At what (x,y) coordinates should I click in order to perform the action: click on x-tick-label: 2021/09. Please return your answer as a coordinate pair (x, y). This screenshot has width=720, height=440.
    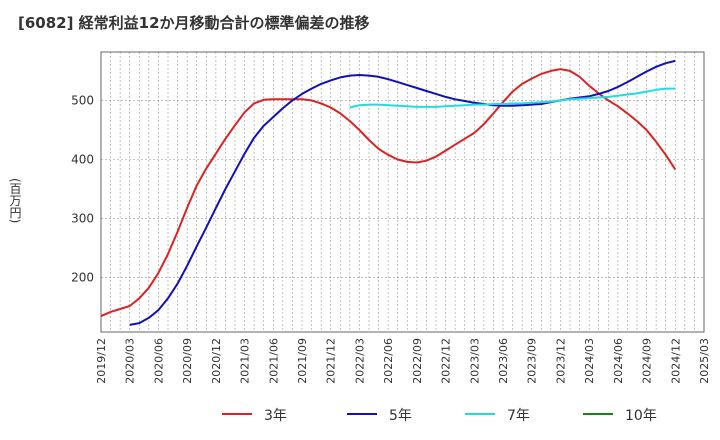
    Looking at the image, I should click on (302, 361).